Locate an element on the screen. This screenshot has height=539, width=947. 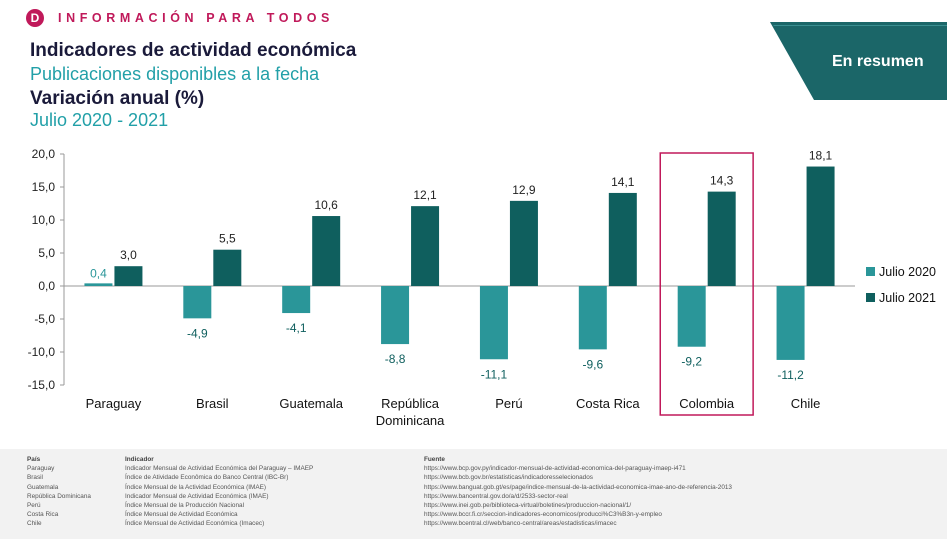
footer-header-indicator: Indicador is located at coordinates (139, 459).